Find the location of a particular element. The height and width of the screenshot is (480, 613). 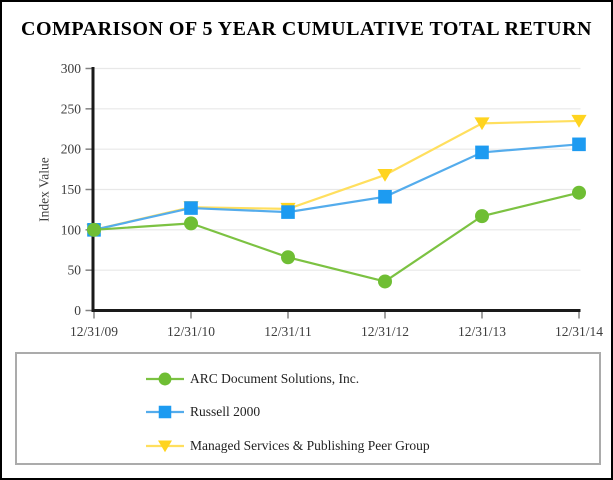

data-point-managed-services-publishing-peer-group-12/31/14 is located at coordinates (579, 121).